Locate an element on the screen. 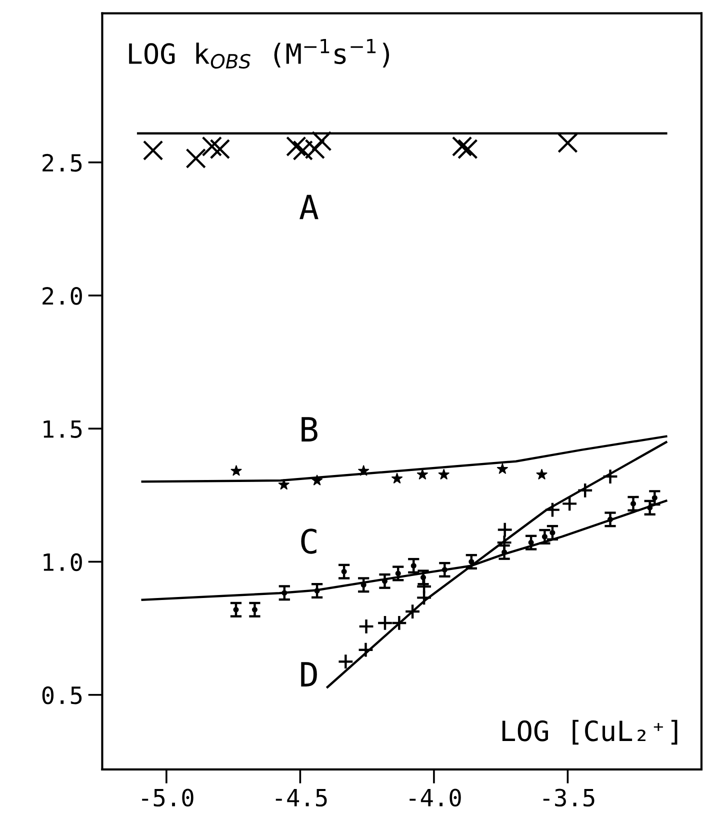 The image size is (705, 830). y-tick-label: 1.5 is located at coordinates (63, 429).